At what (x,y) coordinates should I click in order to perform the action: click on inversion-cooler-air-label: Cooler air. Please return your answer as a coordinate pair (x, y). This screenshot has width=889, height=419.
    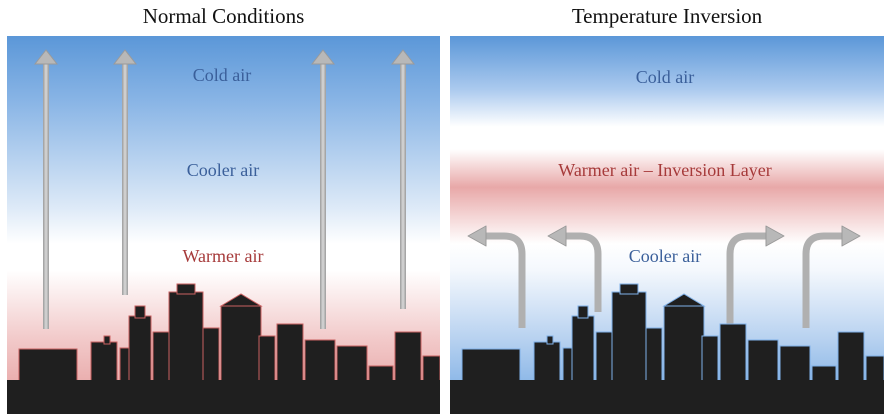
    Looking at the image, I should click on (665, 256).